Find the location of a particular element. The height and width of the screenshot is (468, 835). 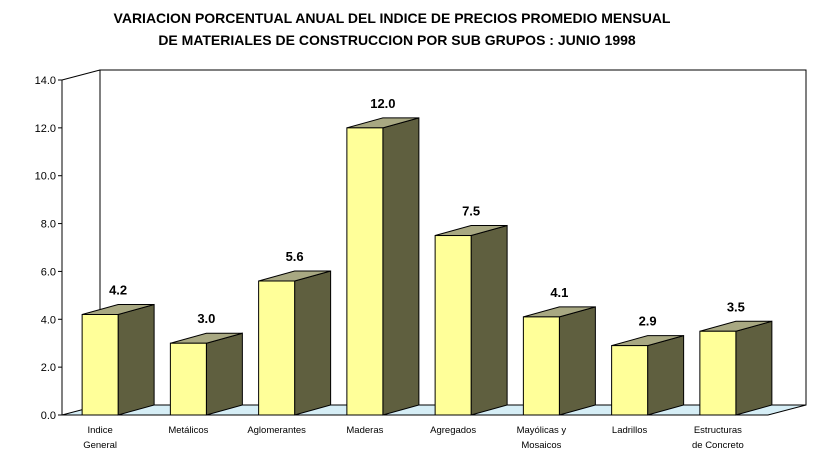

data-label: 4.2 is located at coordinates (118, 290).